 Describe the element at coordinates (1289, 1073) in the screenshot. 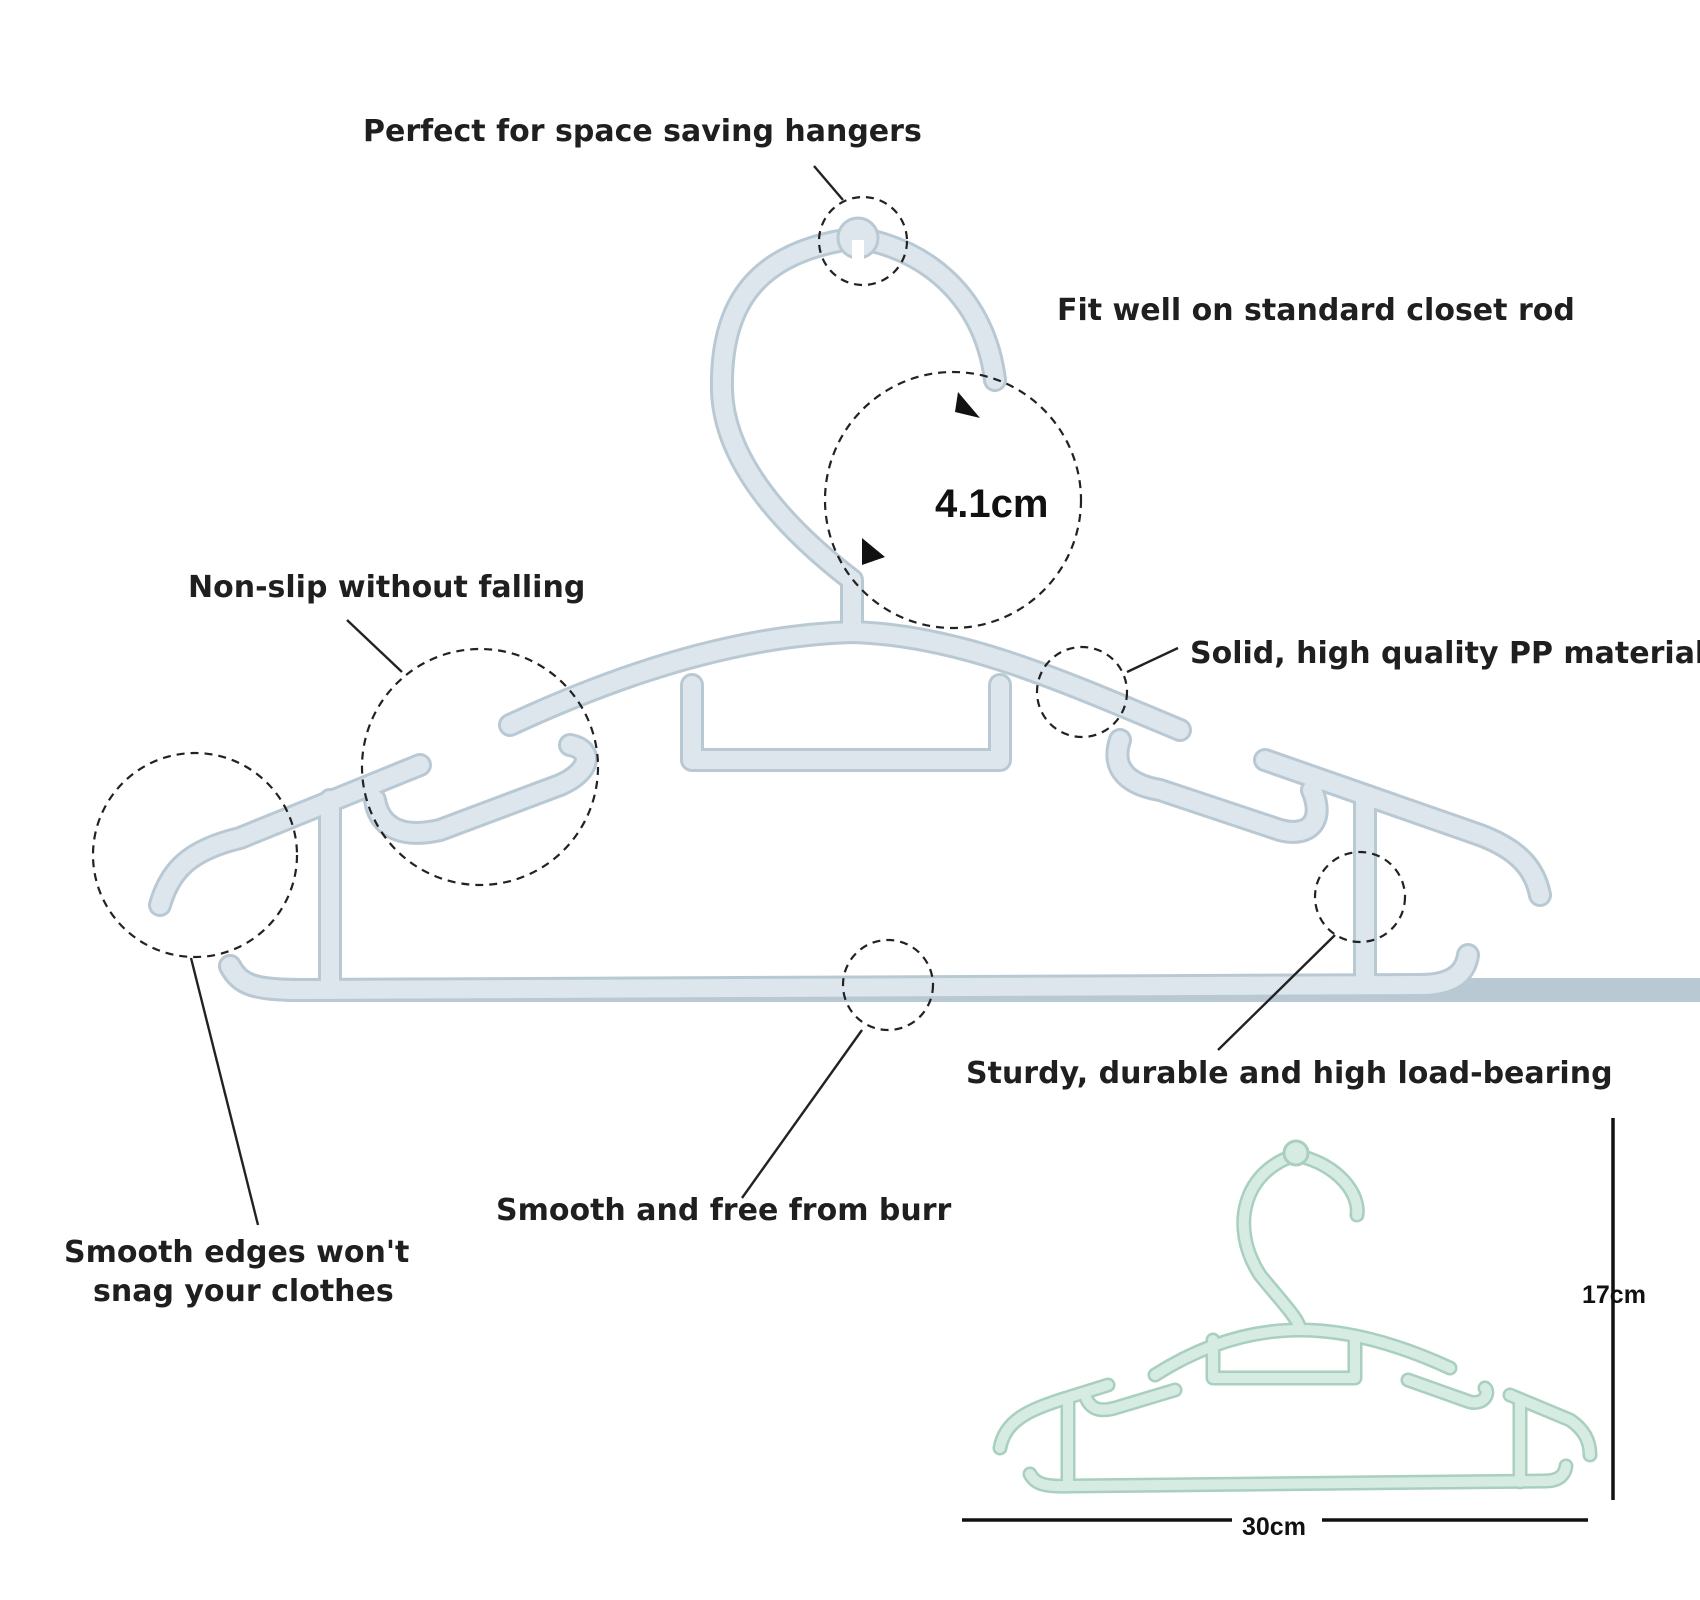

I see `callout-sturdy: Sturdy, durable and high load-bearing` at that location.